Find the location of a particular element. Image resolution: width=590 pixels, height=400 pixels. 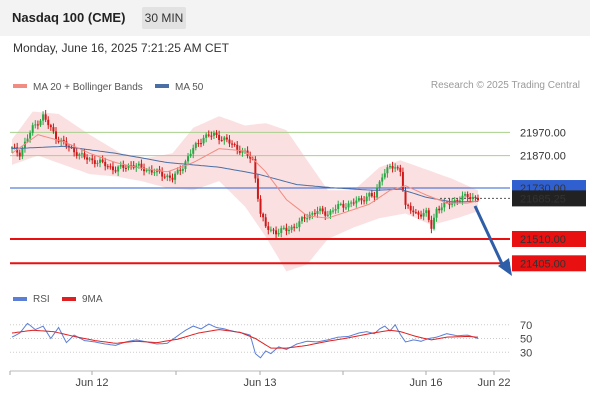

forecast-arrow-head is located at coordinates (505, 267).